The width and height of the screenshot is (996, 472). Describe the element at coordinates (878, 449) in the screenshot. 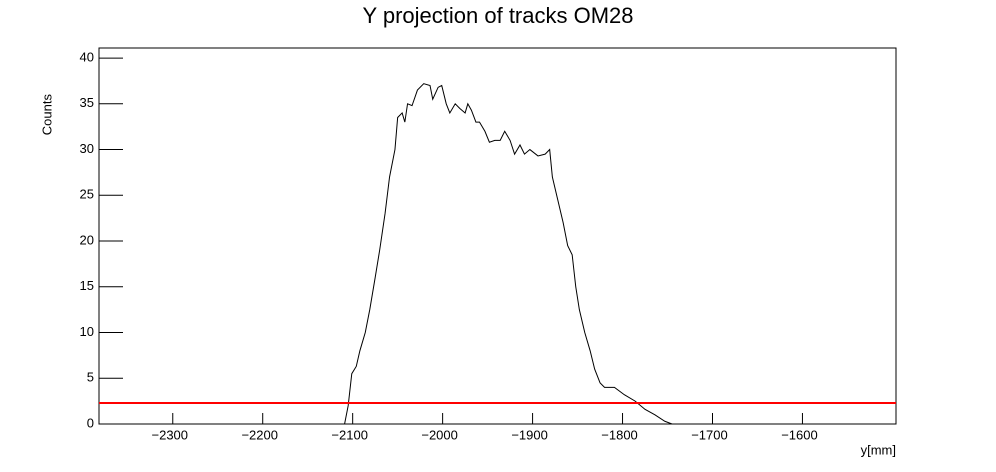

I see `x-axis-label: y[mm]` at that location.